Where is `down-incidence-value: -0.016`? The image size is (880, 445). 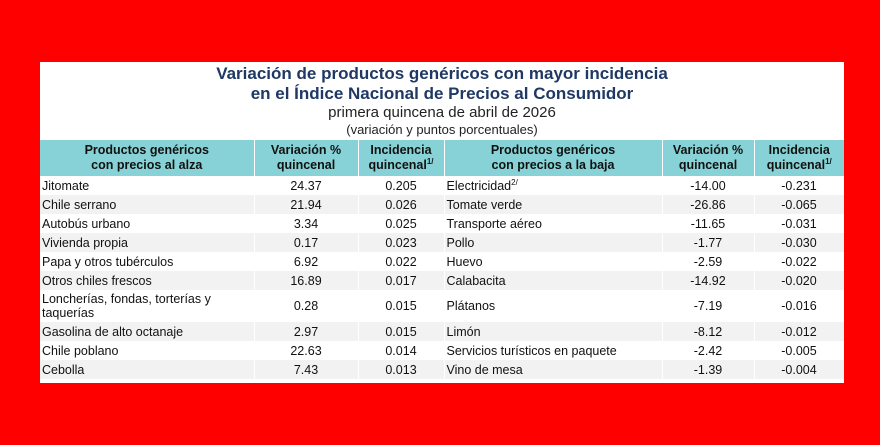
down-incidence-value: -0.016 is located at coordinates (799, 306).